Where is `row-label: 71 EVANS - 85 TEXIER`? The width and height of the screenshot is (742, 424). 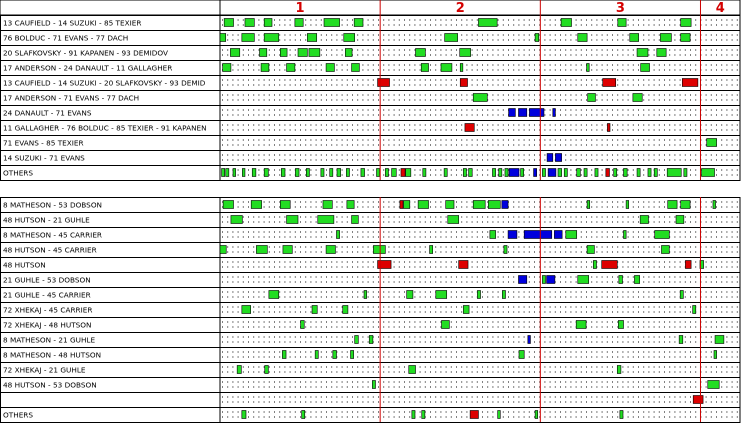 row-label: 71 EVANS - 85 TEXIER is located at coordinates (43, 143).